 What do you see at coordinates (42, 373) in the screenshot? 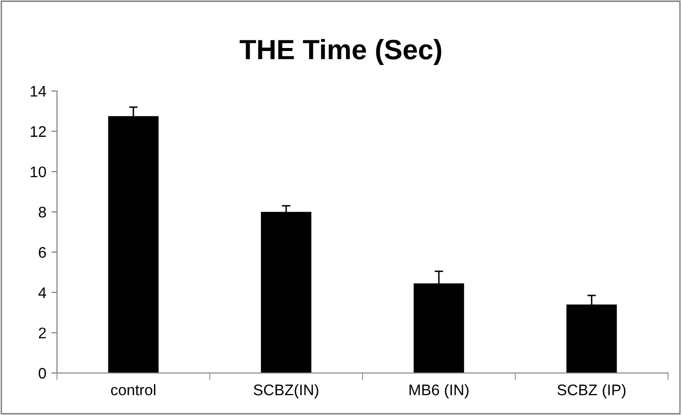
I see `y-tick-label: 0` at bounding box center [42, 373].